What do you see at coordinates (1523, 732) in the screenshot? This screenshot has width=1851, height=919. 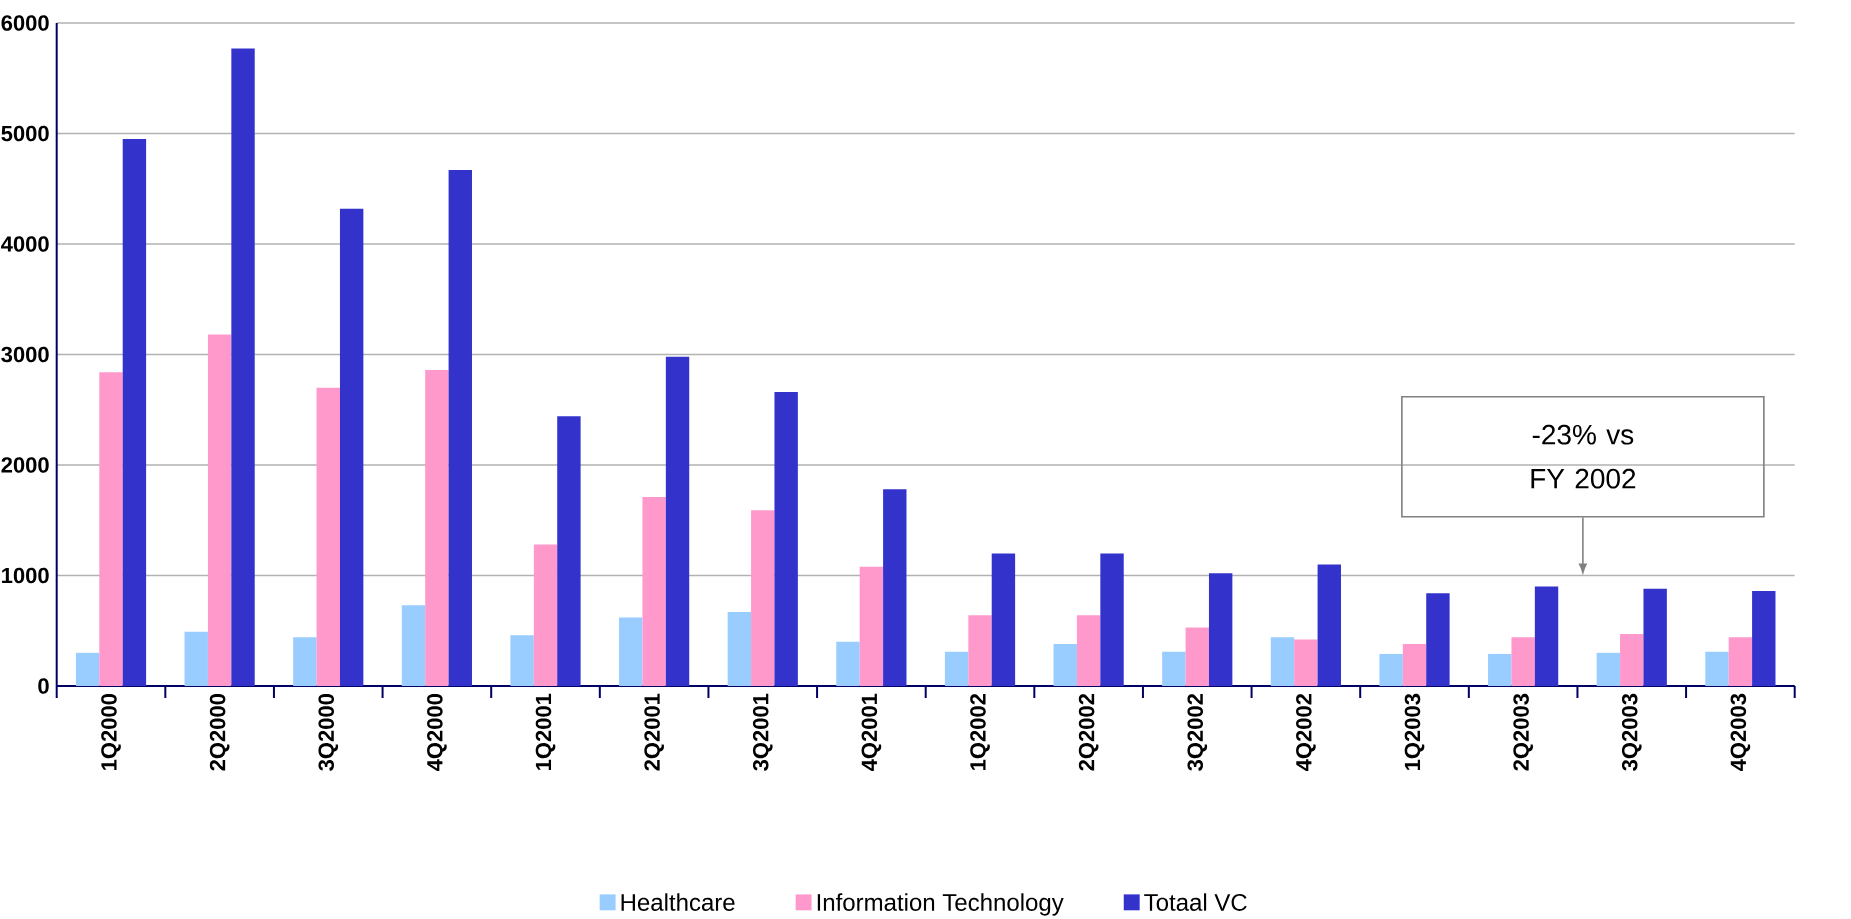 I see `x-tick-label: 2Q2003` at bounding box center [1523, 732].